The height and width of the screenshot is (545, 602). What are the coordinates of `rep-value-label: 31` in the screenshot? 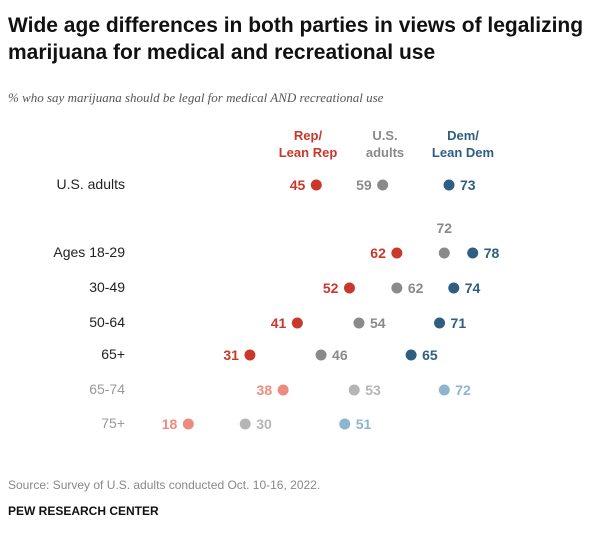 It's located at (231, 355).